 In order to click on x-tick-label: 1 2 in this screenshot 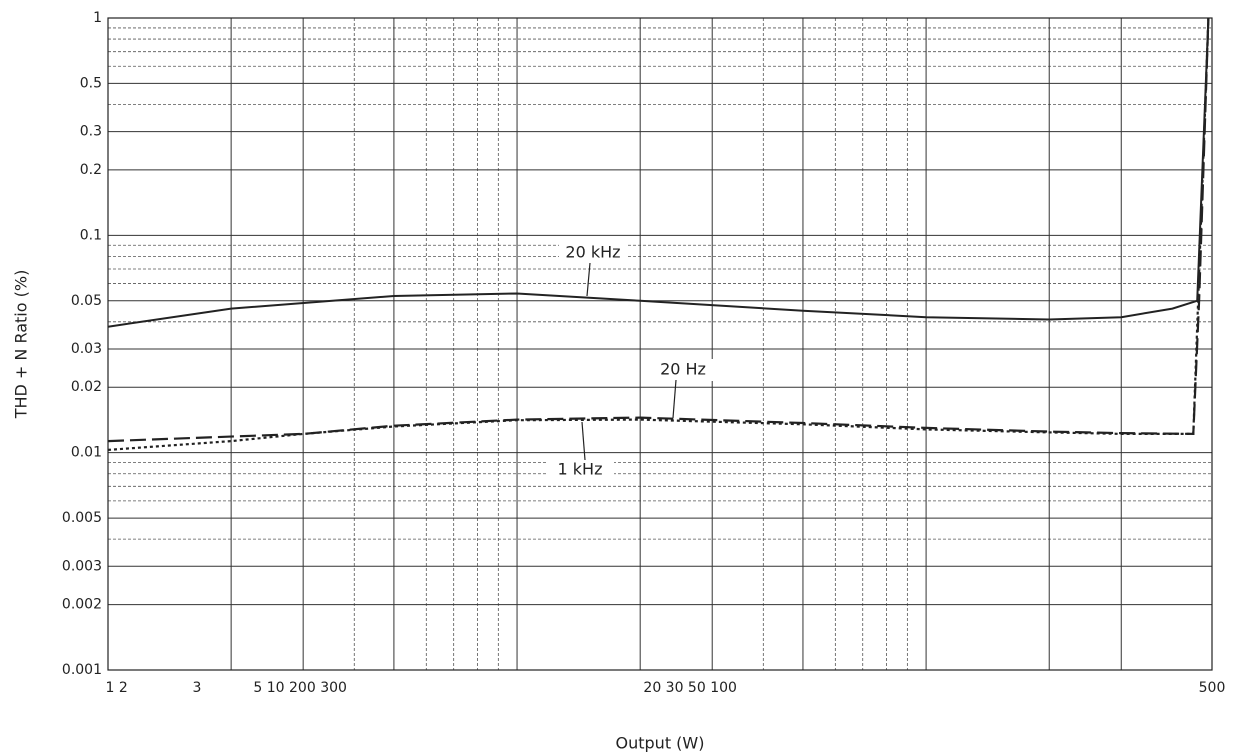, I will do `click(117, 688)`.